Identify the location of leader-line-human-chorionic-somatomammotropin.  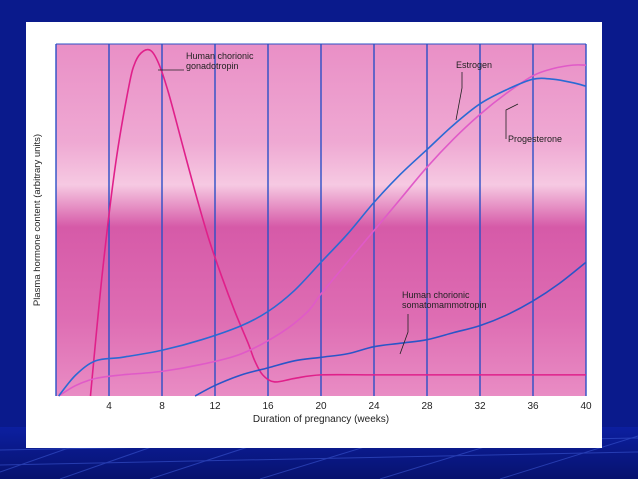
(404, 334).